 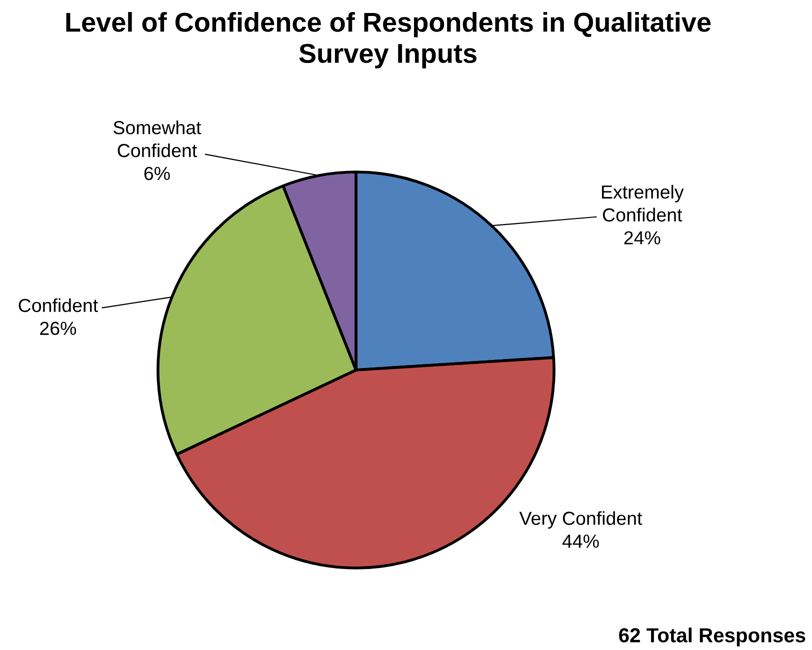 I want to click on slice-label: Very Confident, so click(x=580, y=520).